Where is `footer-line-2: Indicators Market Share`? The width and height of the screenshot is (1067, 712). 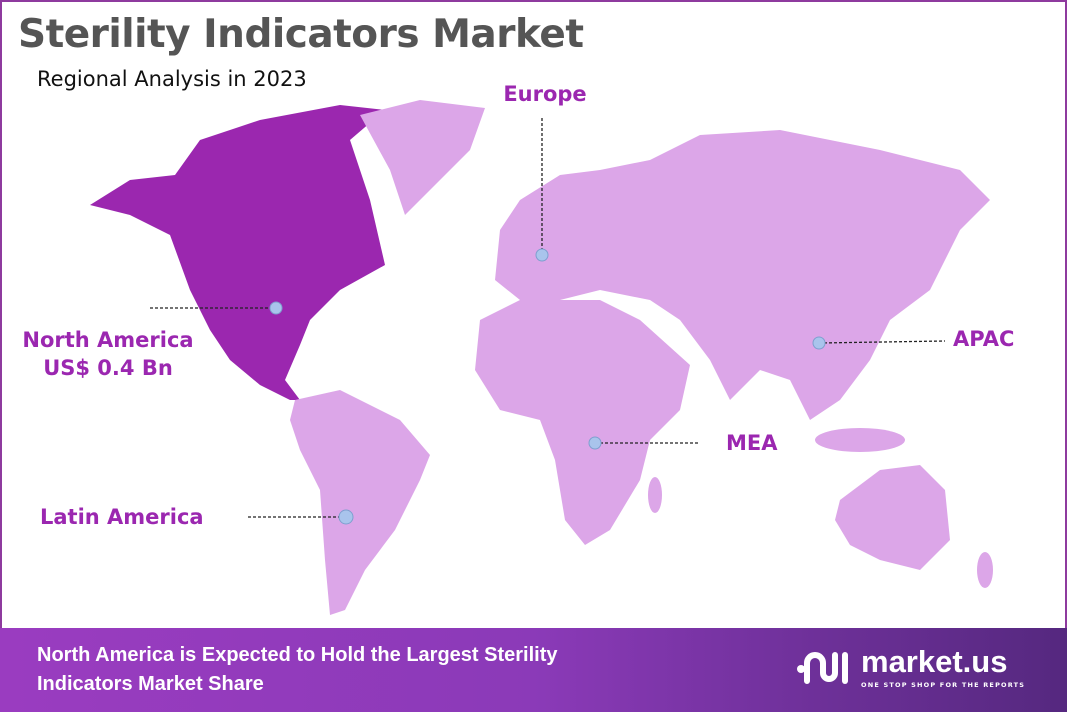
footer-line-2: Indicators Market Share is located at coordinates (150, 684).